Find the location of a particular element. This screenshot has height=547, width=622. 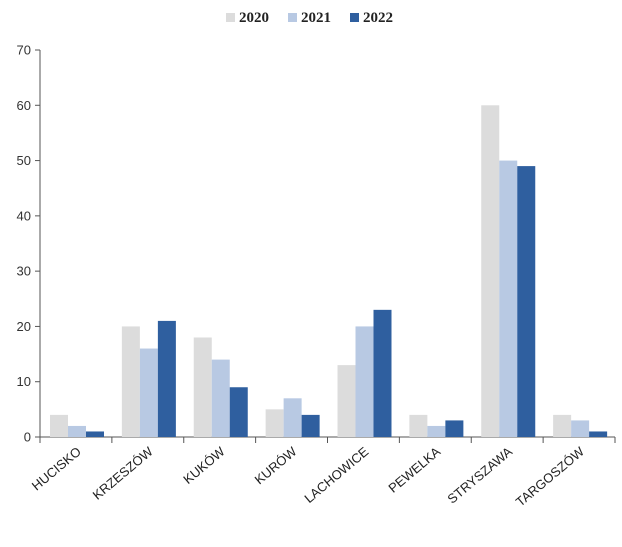

x-category-label: PEWELKA is located at coordinates (414, 470).